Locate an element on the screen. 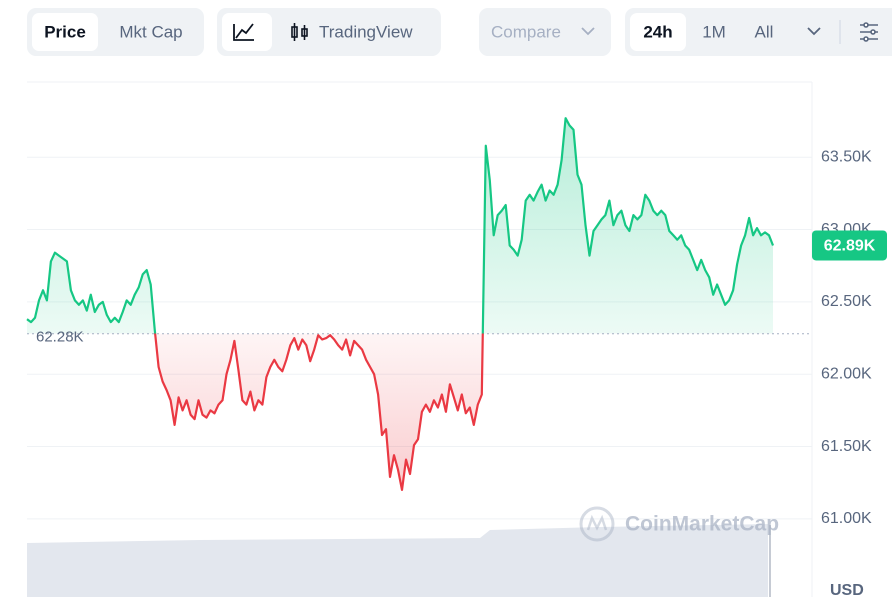  current-price-badge is located at coordinates (849, 245).